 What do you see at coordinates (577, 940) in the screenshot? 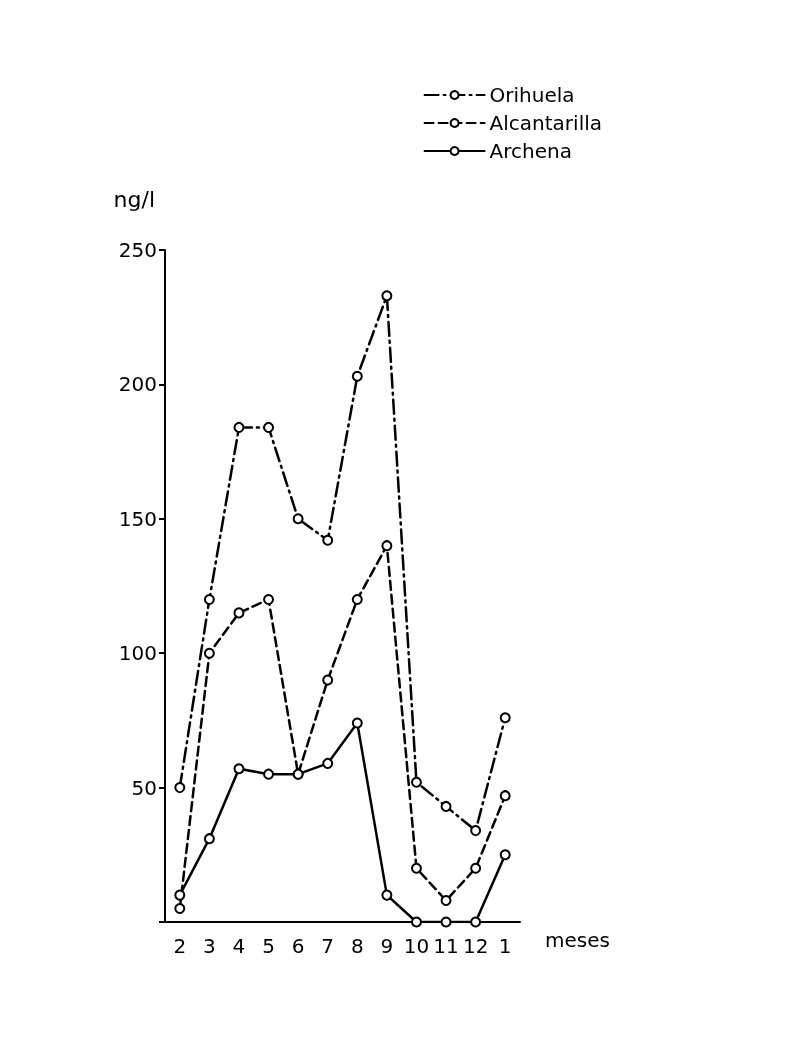
I see `x-axis-title: meses` at bounding box center [577, 940].